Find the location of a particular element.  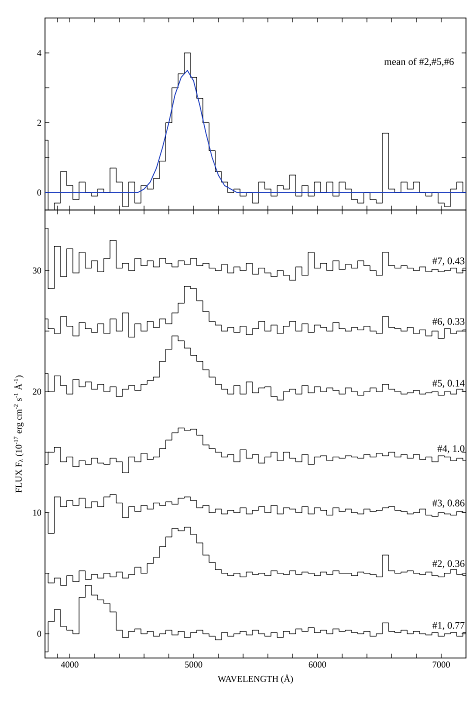

series-label: #3, 0.86 is located at coordinates (448, 504).